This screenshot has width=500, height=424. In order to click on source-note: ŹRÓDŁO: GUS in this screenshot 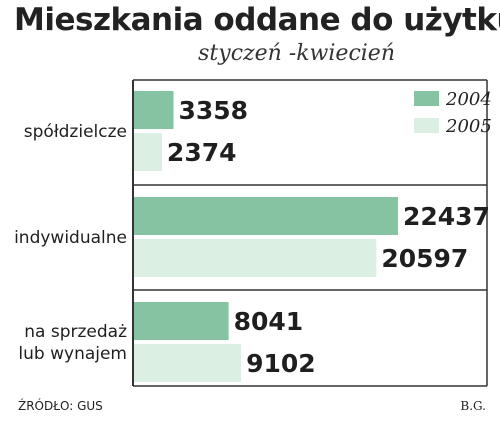, I will do `click(60, 406)`.